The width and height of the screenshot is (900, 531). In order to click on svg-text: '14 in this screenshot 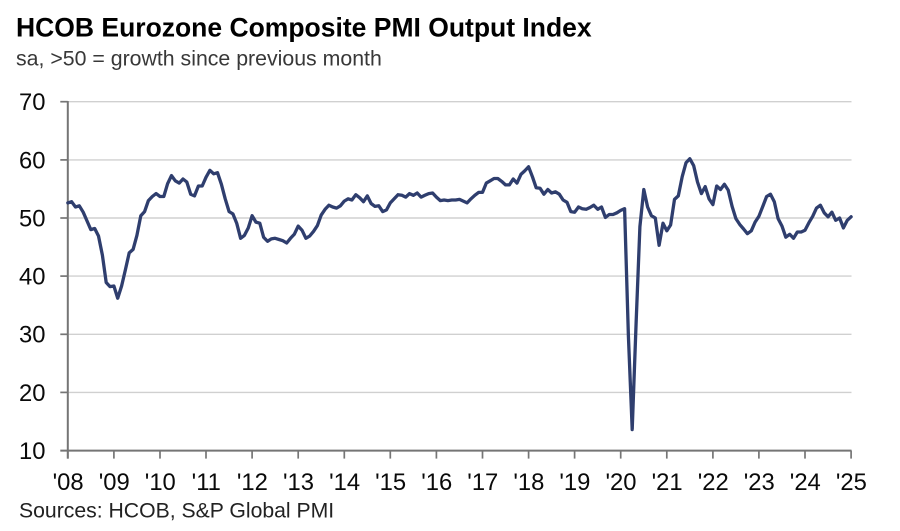, I will do `click(344, 482)`.